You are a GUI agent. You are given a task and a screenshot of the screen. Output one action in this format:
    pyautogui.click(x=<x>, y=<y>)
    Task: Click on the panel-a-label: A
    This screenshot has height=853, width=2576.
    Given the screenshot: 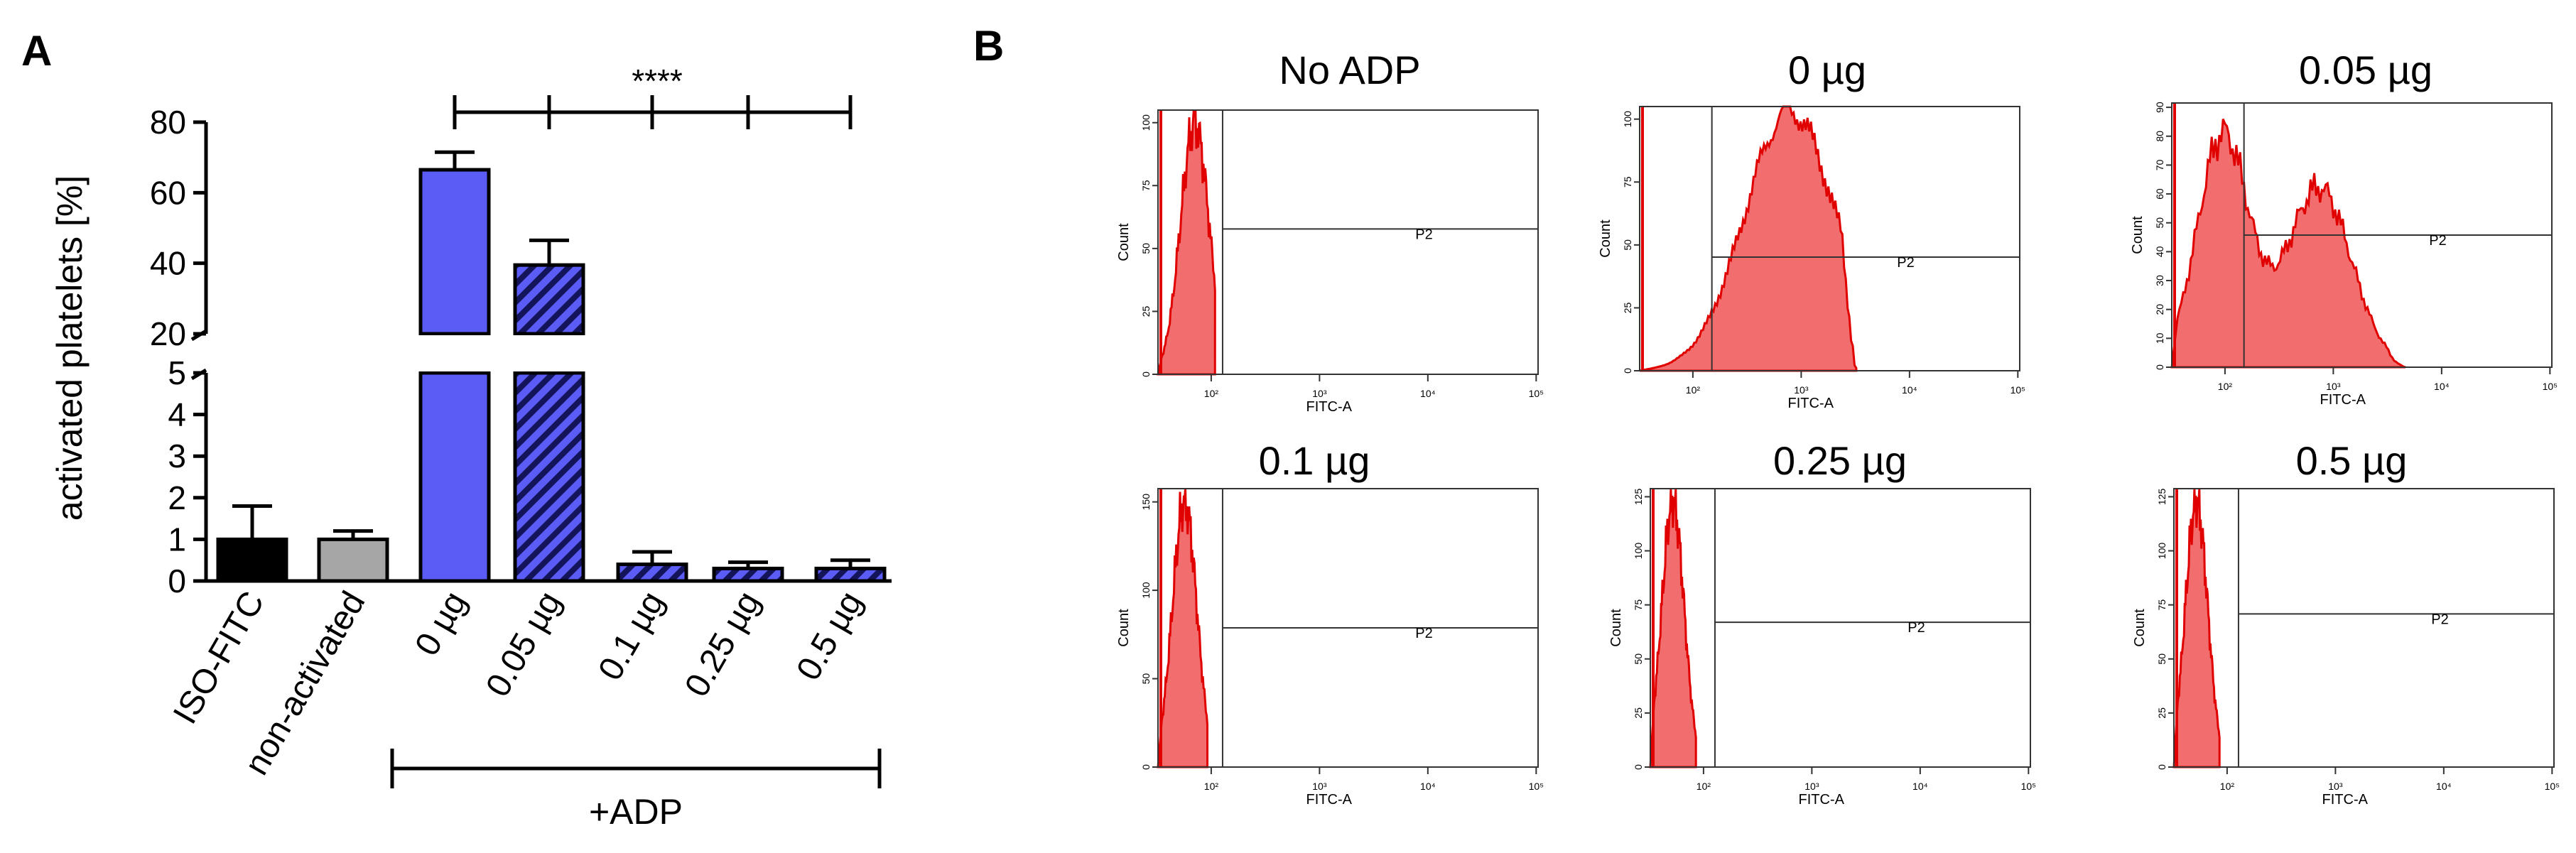 What is the action you would take?
    pyautogui.click(x=36, y=51)
    